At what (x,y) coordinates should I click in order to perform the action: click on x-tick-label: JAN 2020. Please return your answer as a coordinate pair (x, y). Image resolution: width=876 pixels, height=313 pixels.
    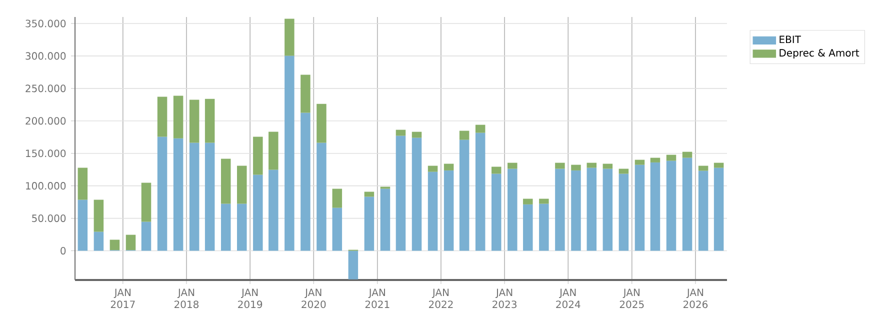
    Looking at the image, I should click on (314, 298).